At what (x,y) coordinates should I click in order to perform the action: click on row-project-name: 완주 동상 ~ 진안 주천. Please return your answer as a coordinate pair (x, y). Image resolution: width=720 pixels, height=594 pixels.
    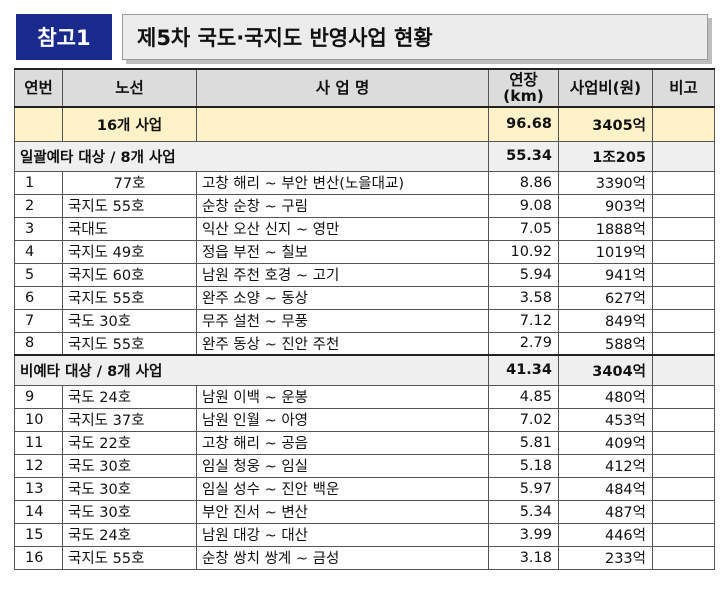
    Looking at the image, I should click on (342, 343).